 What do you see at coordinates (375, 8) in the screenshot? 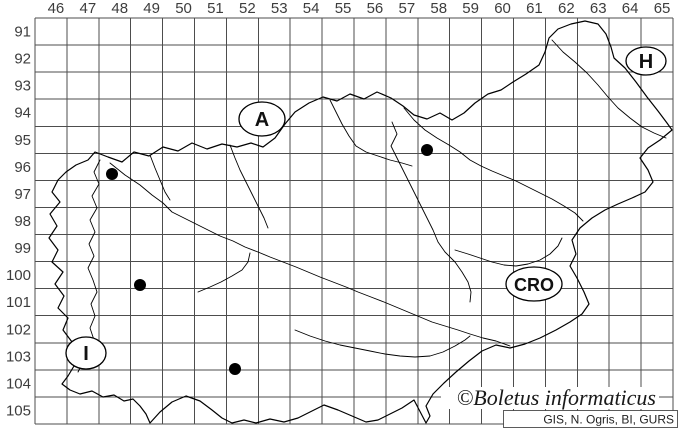
I see `x-axis-tick-label: 56` at bounding box center [375, 8].